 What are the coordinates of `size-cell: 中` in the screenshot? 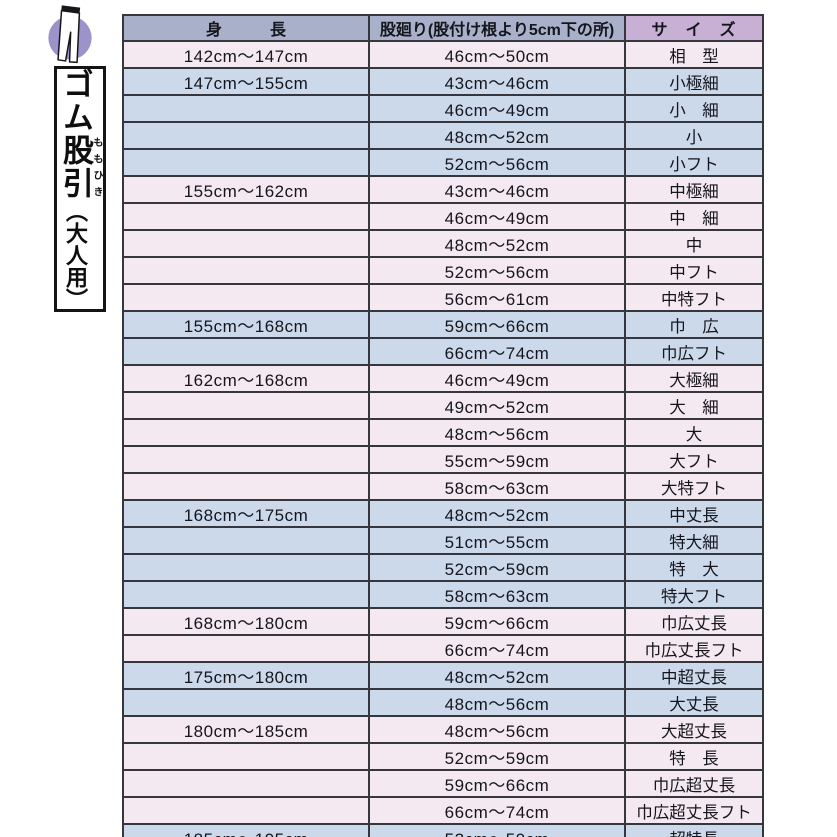 It's located at (694, 244).